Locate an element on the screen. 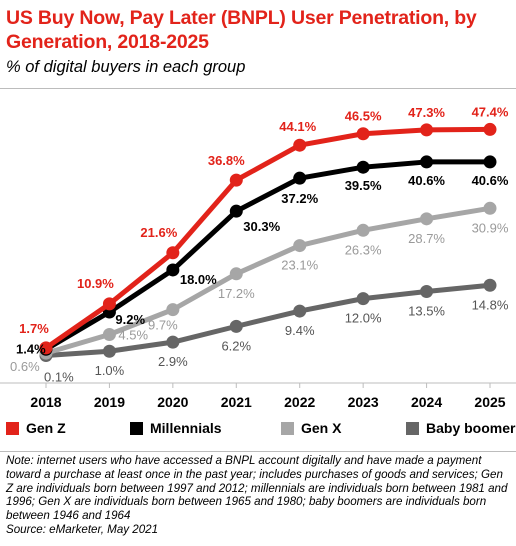 The image size is (516, 546). legend-item-gen-z: Gen Z is located at coordinates (36, 428).